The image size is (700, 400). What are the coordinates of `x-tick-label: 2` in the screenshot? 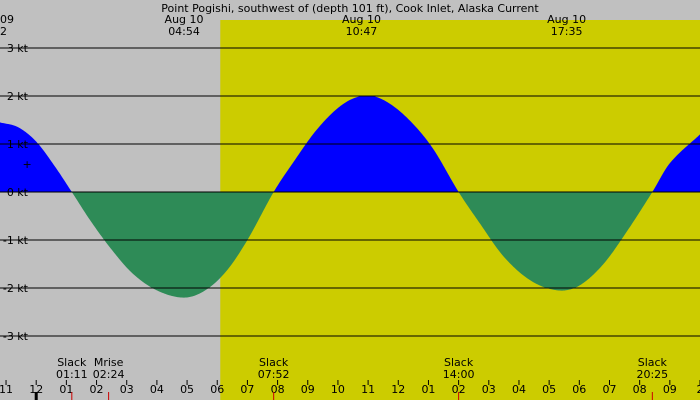 It's located at (698, 389).